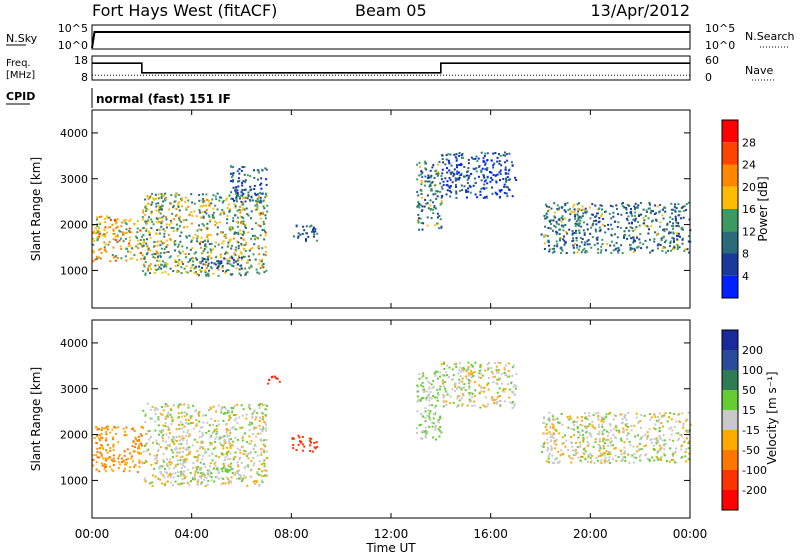 This screenshot has height=558, width=800. What do you see at coordinates (749, 142) in the screenshot?
I see `colorbar-tick-label: 28` at bounding box center [749, 142].